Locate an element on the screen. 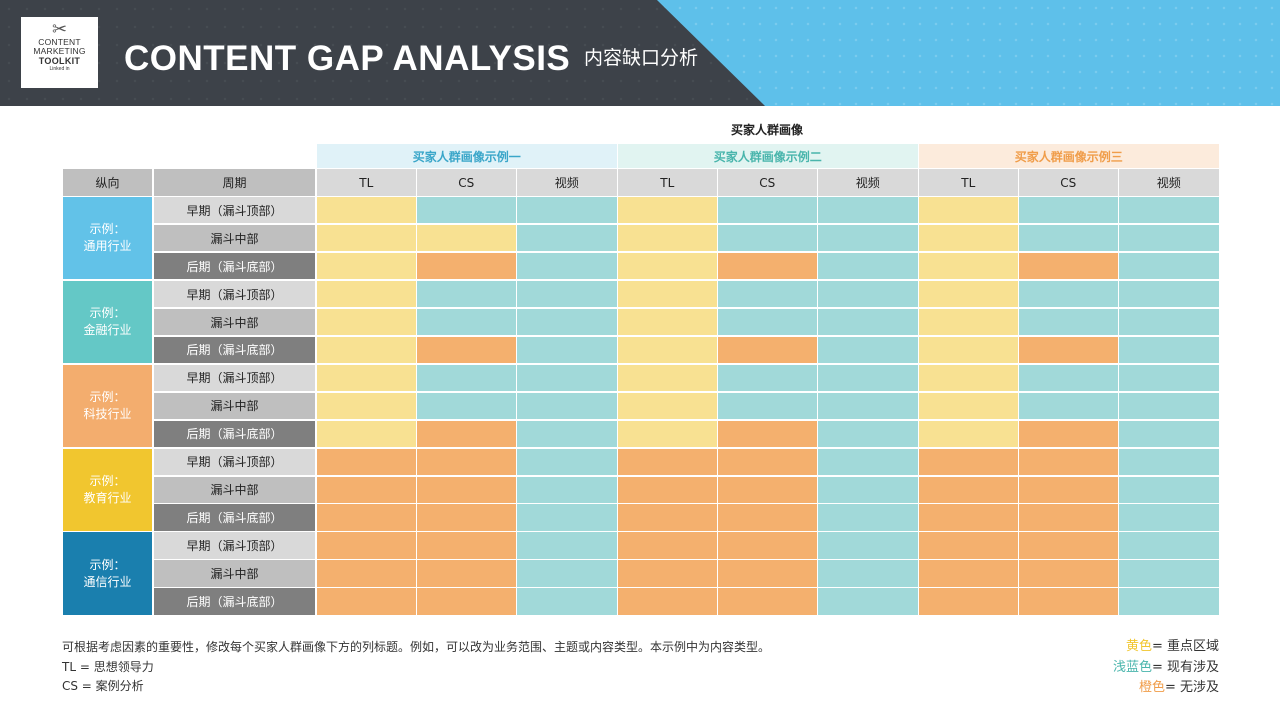 The height and width of the screenshot is (720, 1280). color-legend: 黄色= 重点区域 浅蓝色= 现有涉及 橙色= 无涉及 is located at coordinates (1166, 668).